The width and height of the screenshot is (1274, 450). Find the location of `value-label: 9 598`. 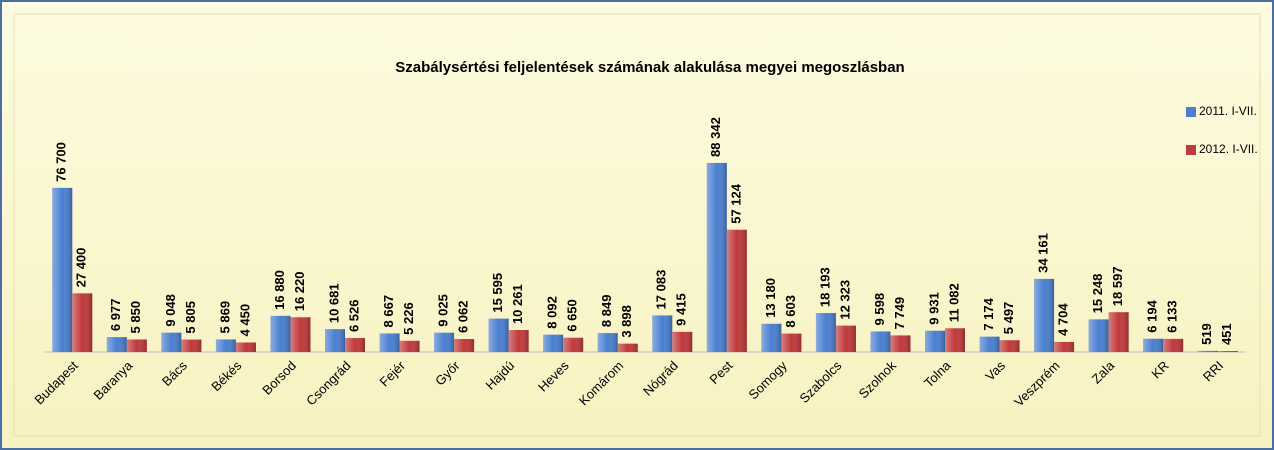

value-label: 9 598 is located at coordinates (879, 309).